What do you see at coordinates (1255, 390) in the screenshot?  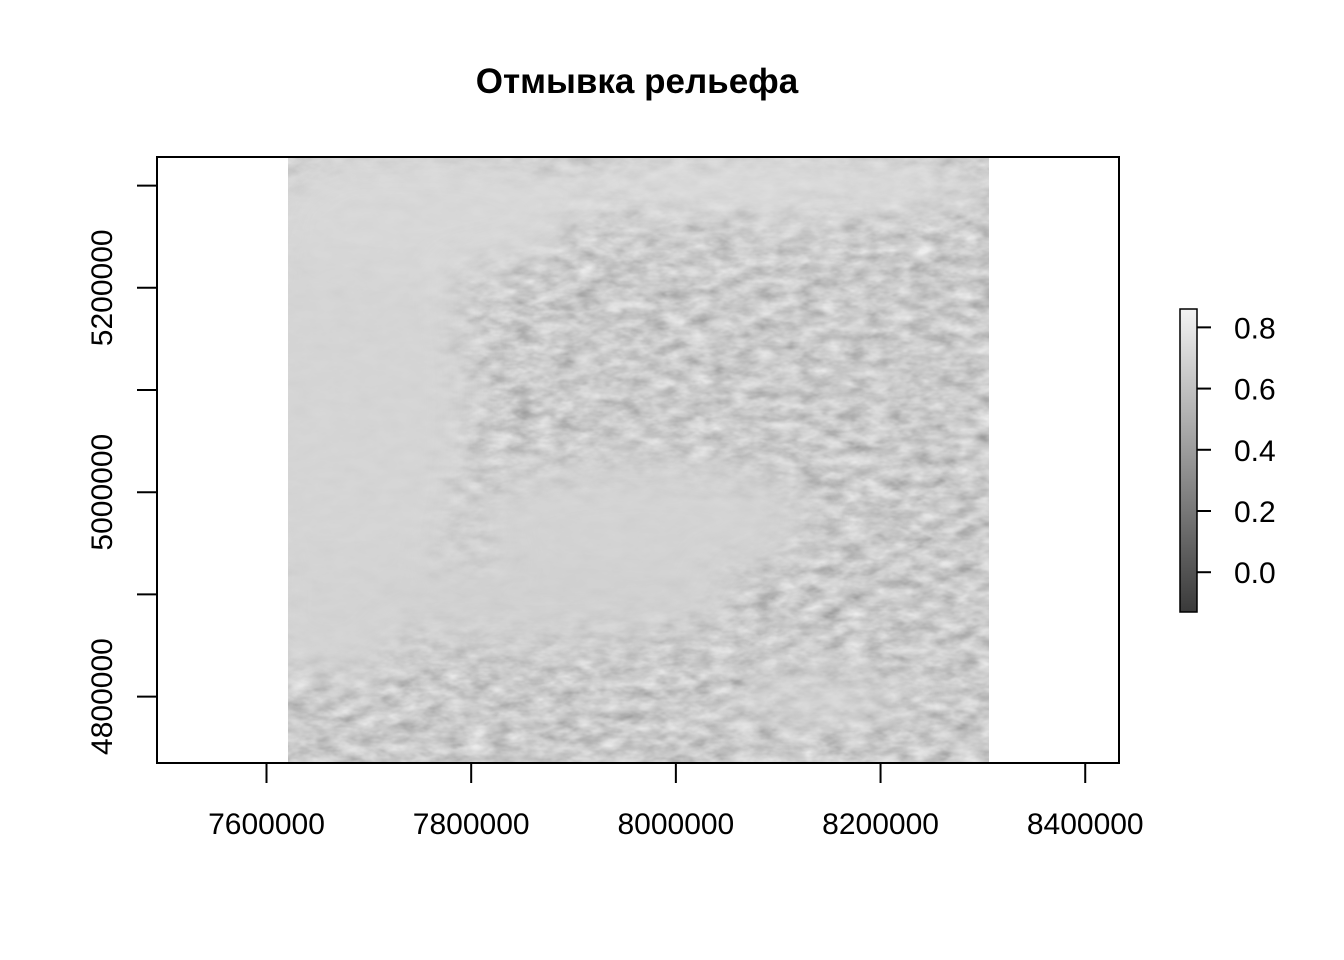 I see `colorbar-tick-label: 0.6` at bounding box center [1255, 390].